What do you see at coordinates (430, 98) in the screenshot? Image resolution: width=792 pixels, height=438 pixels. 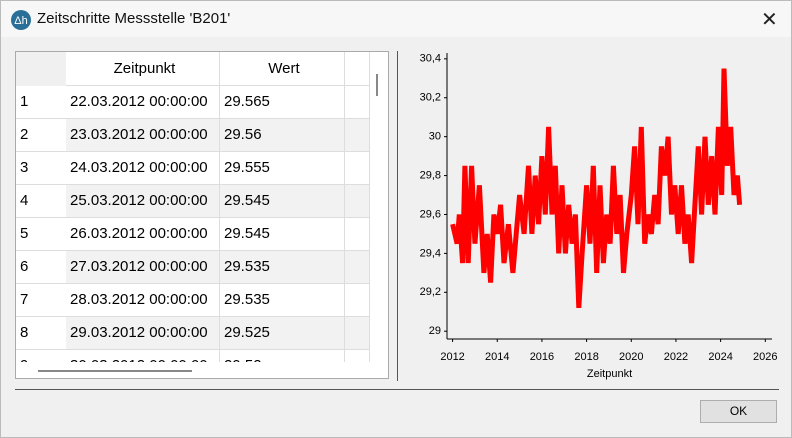 I see `y-tick-label: 30,2` at bounding box center [430, 98].